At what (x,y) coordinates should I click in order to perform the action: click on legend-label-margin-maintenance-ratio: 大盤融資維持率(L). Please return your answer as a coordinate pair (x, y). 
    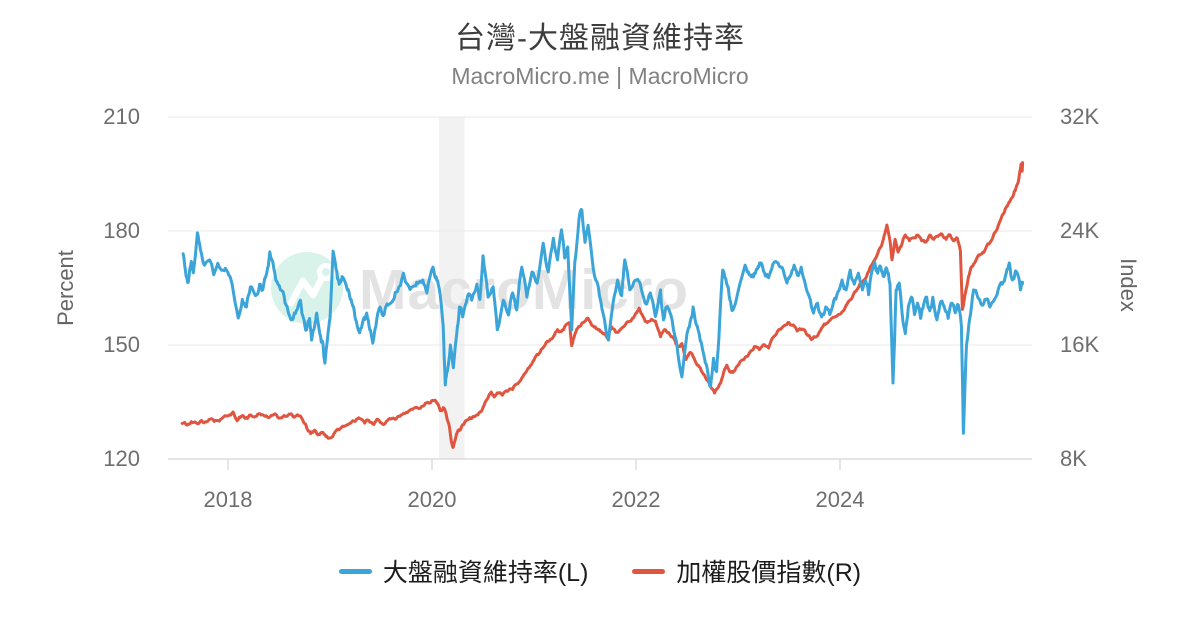
    Looking at the image, I should click on (485, 573).